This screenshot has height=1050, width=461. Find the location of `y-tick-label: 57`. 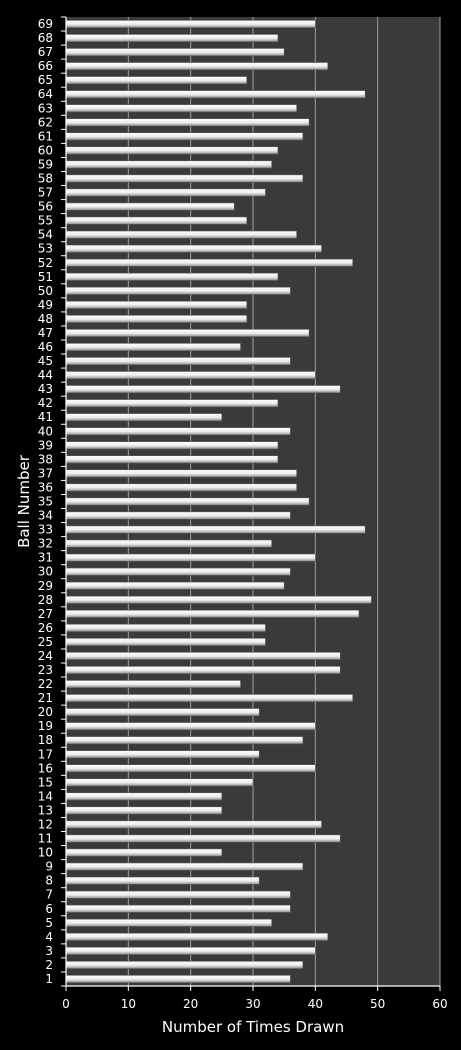

y-tick-label: 57 is located at coordinates (45, 193).